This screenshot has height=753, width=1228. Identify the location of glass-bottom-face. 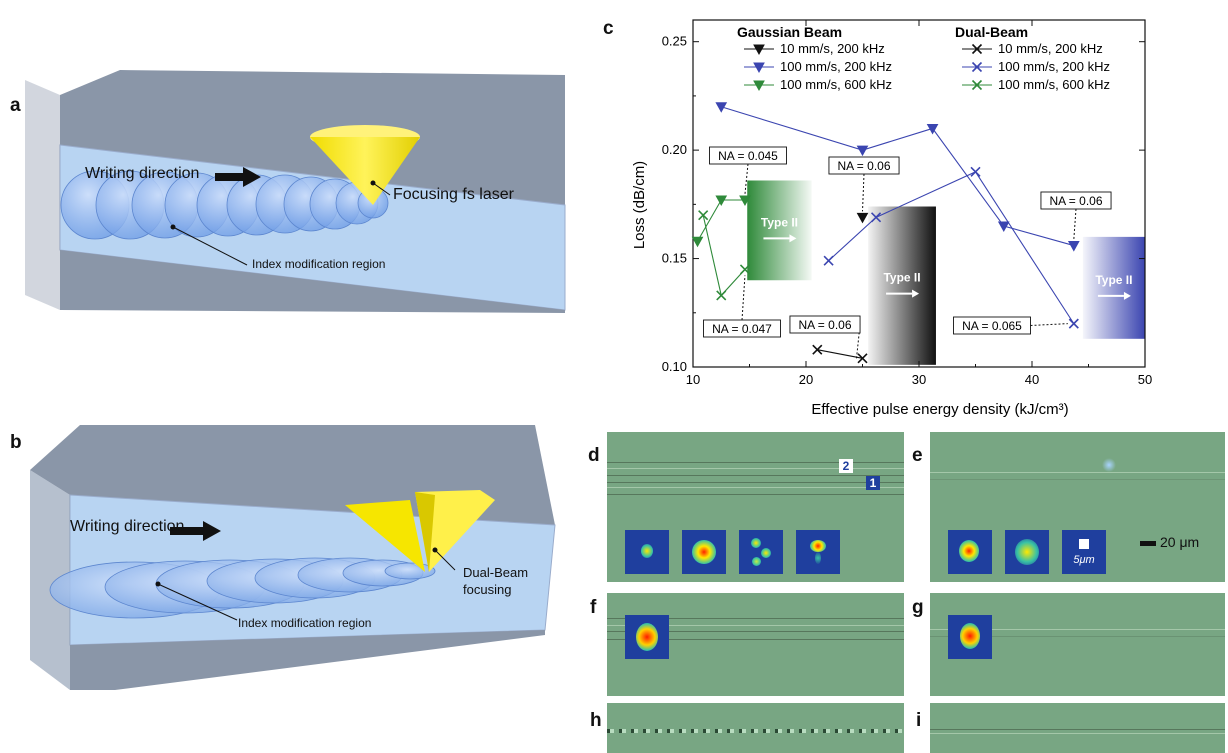
(312, 281).